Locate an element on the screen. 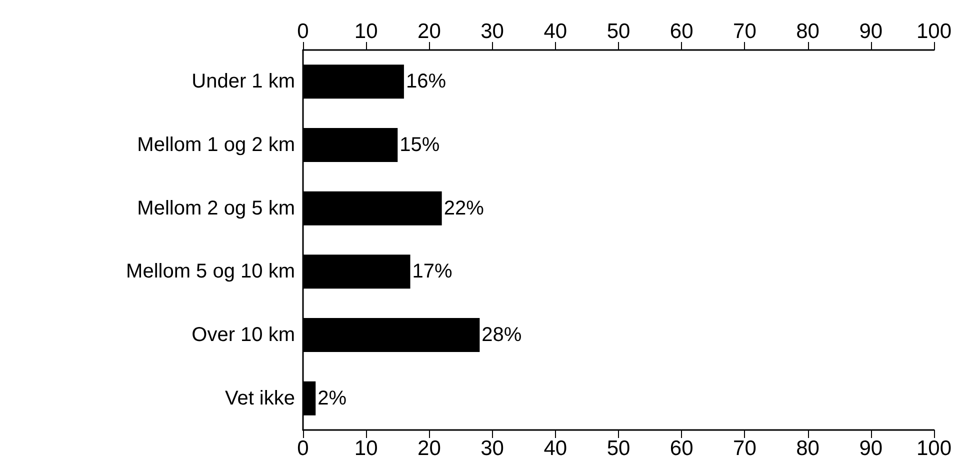 The image size is (964, 470). x-tick-label: 60 is located at coordinates (682, 448).